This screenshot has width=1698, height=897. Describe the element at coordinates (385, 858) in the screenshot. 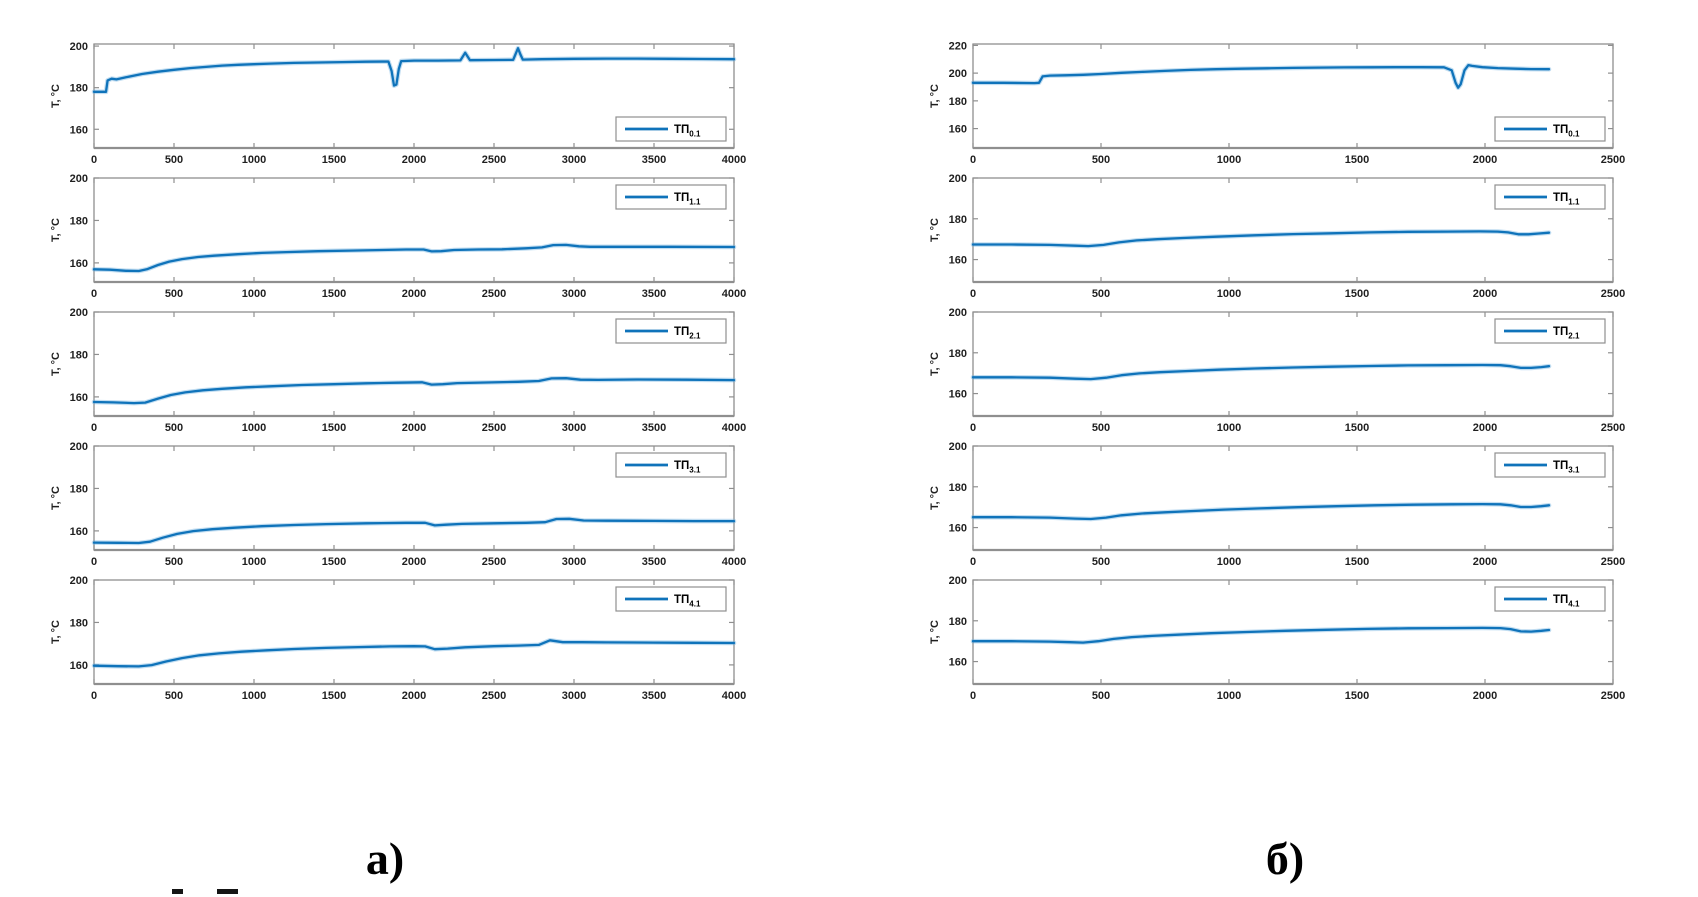

I see `subfigure-label-a: а)` at that location.